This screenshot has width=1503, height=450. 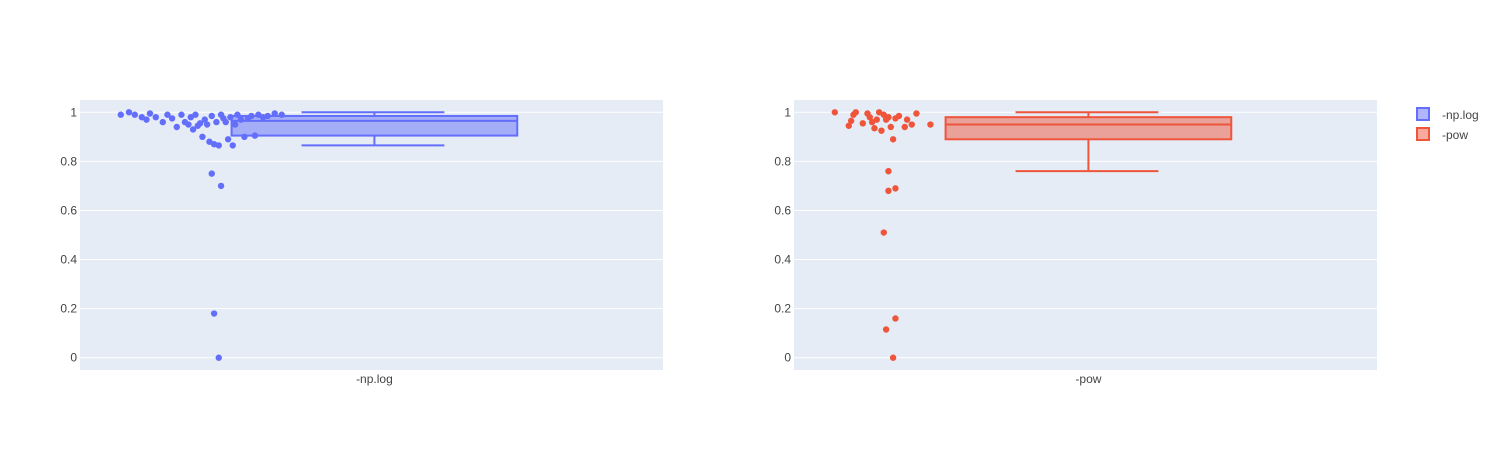 I want to click on legend-label-np-log: -np.log, so click(x=1460, y=115).